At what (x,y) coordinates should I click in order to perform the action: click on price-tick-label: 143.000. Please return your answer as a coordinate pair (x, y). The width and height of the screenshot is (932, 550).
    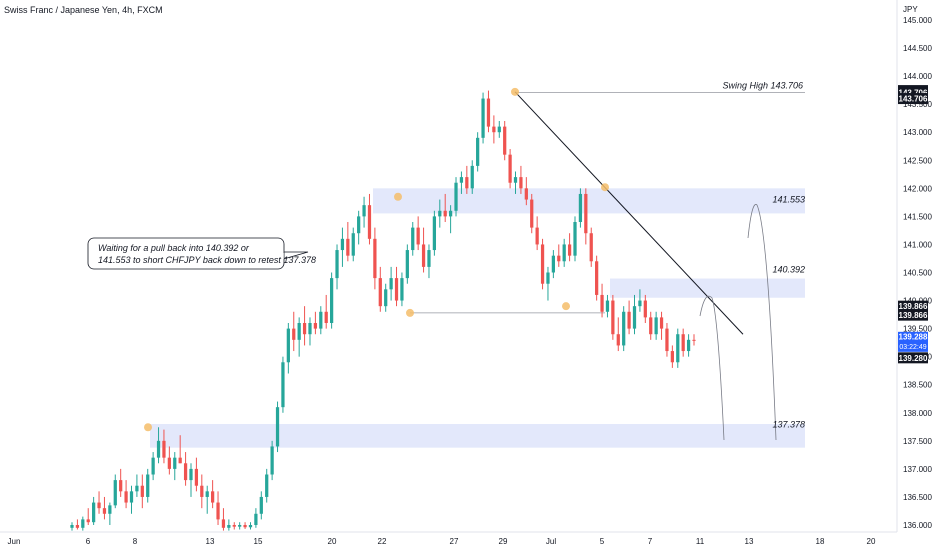
    Looking at the image, I should click on (917, 132).